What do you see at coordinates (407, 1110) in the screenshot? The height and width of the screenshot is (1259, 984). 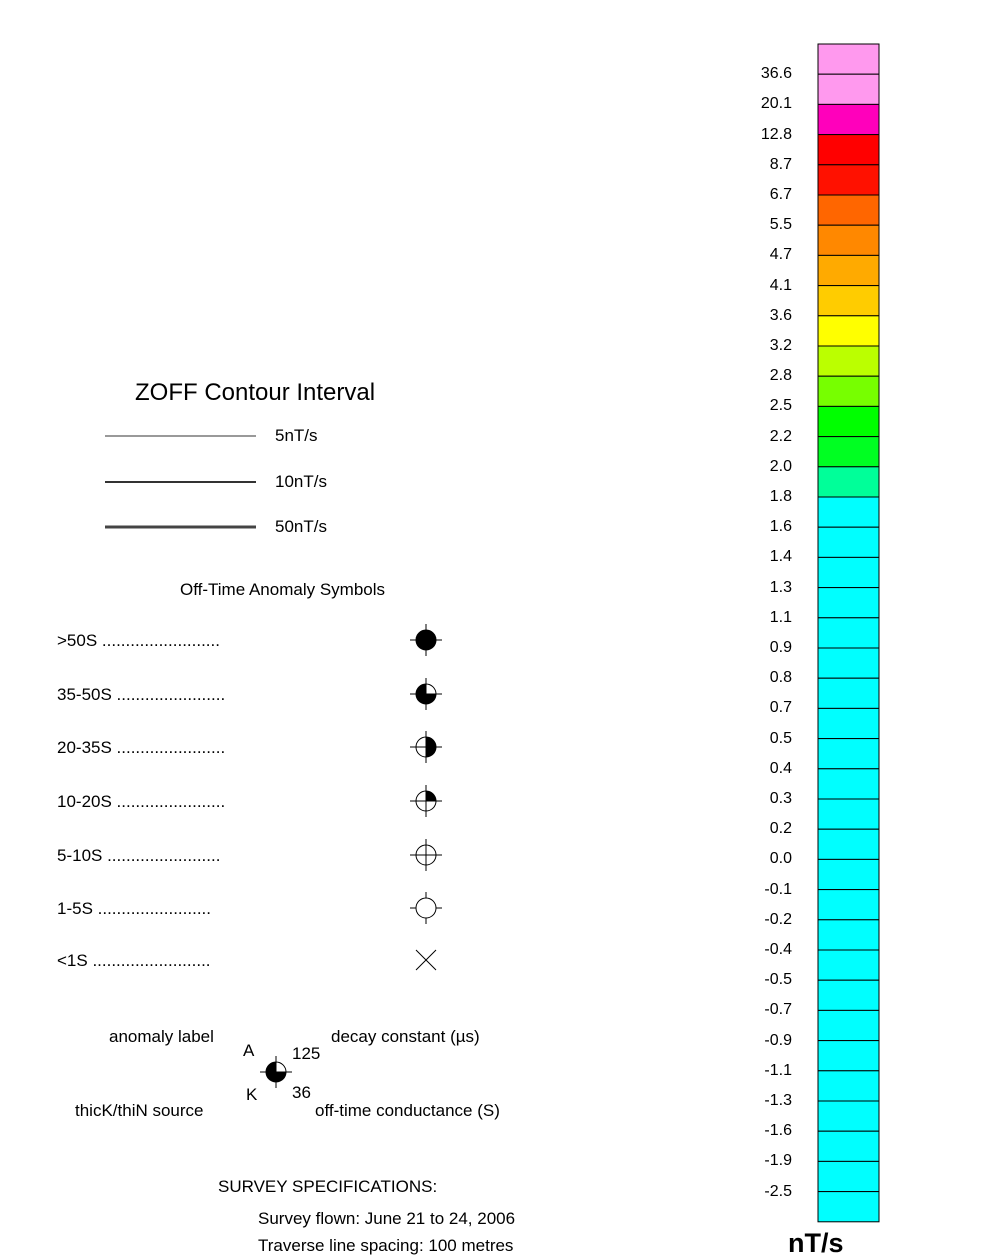 I see `key-conductance: off-time conductance (S)` at bounding box center [407, 1110].